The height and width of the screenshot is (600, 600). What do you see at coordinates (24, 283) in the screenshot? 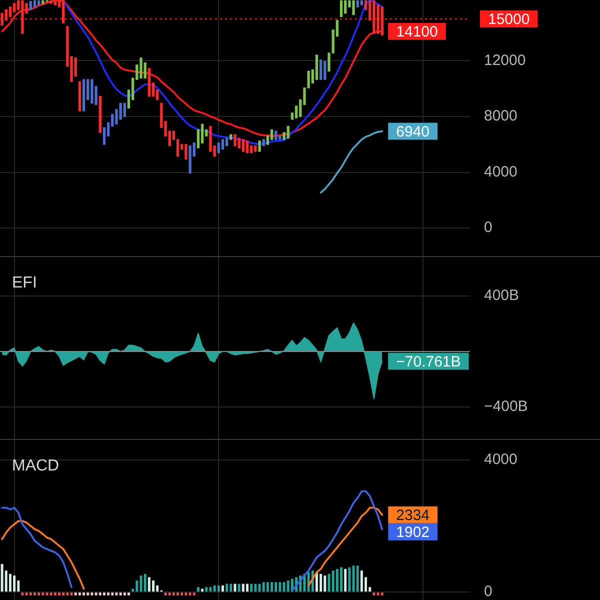
I see `text: EFI` at bounding box center [24, 283].